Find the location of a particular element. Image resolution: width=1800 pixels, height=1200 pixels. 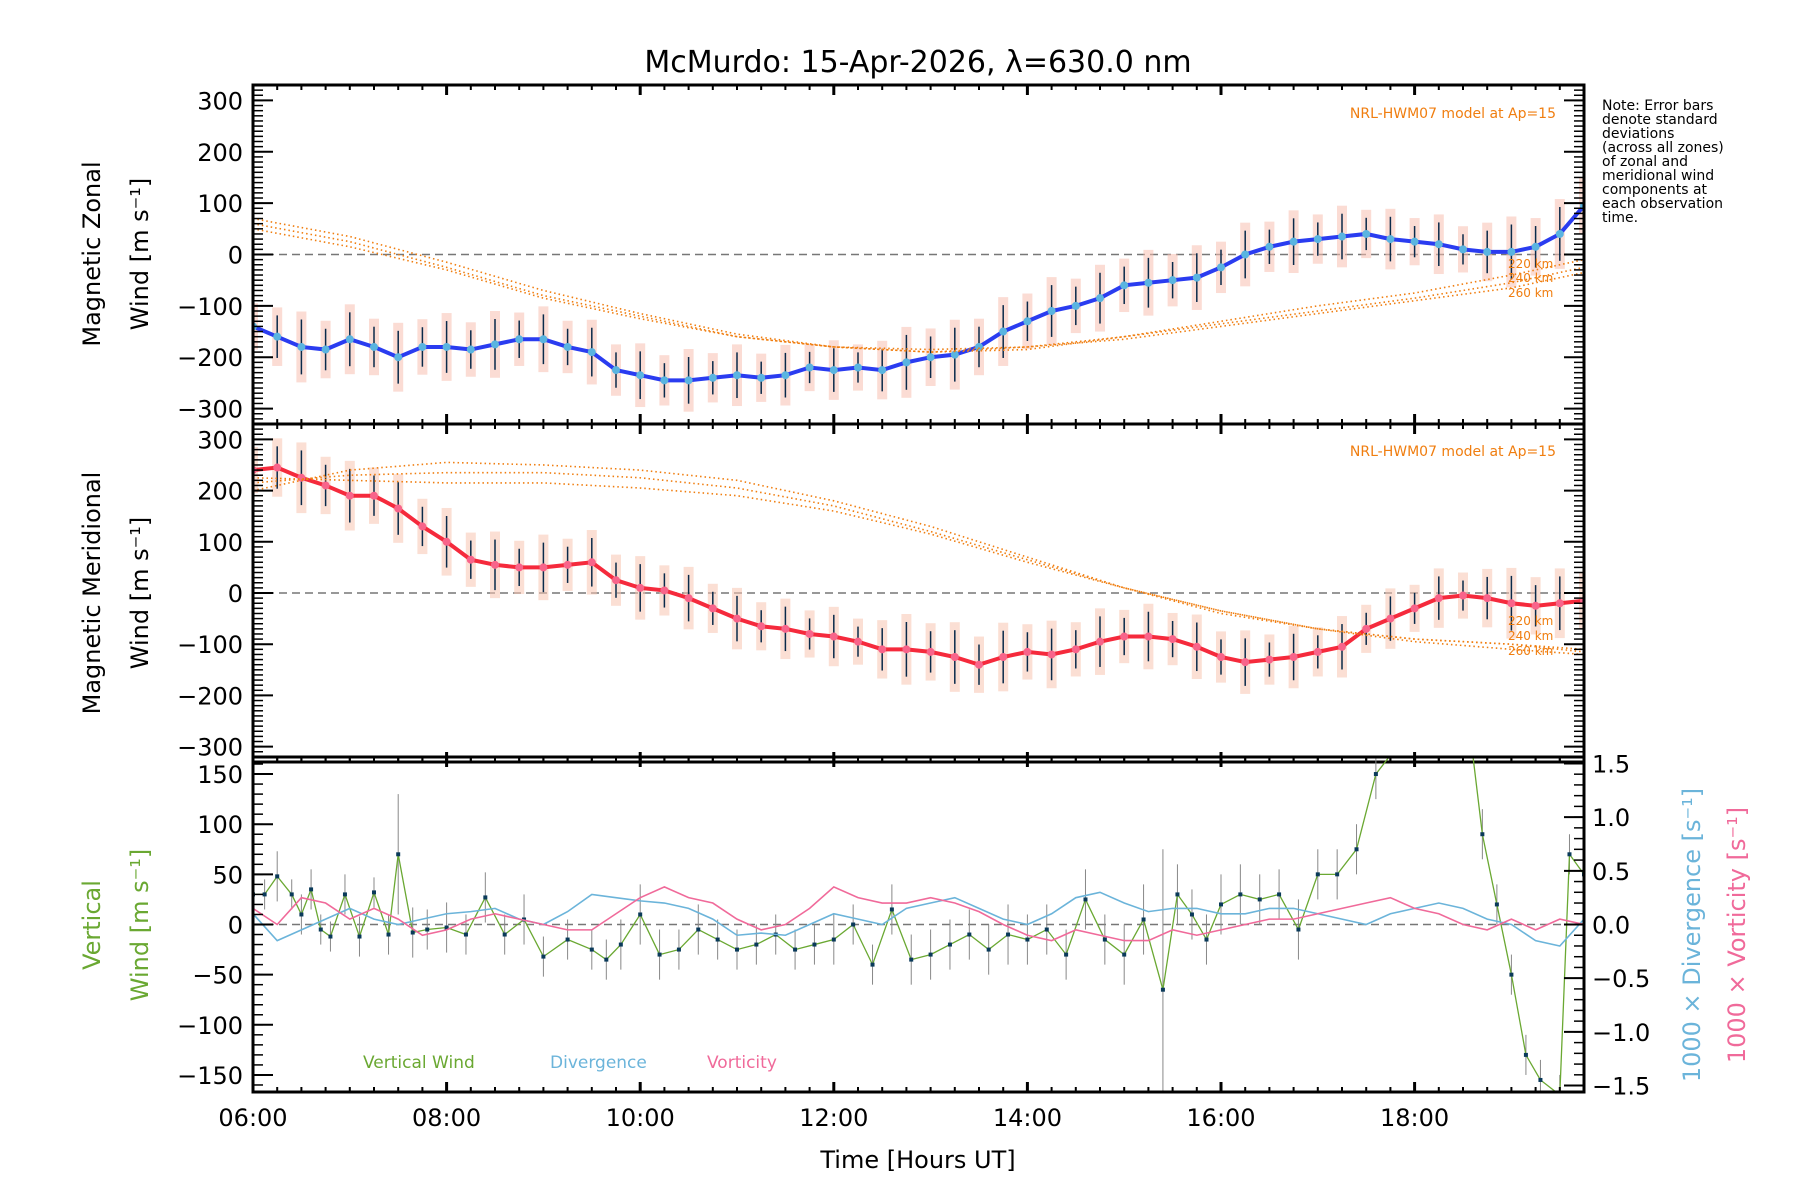

meridional-alt-260: 260 km is located at coordinates (1530, 651).